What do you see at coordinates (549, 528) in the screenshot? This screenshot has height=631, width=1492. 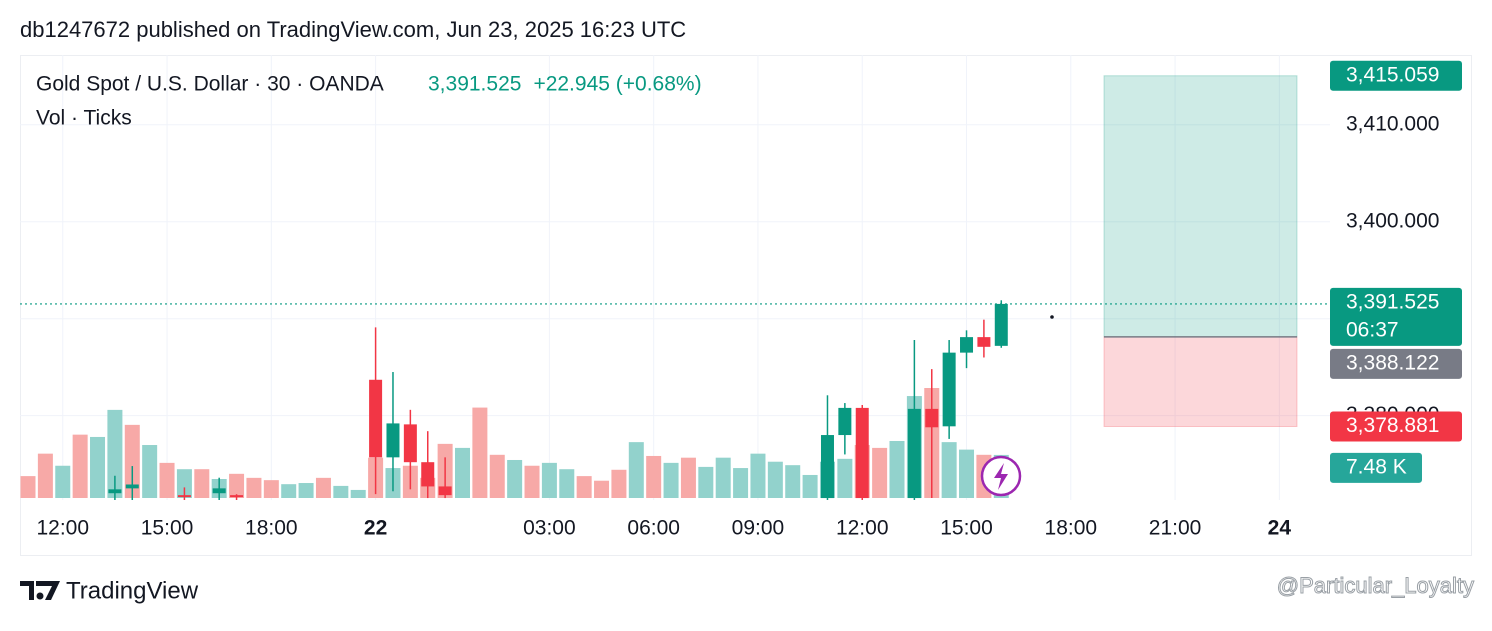 I see `x-tick-label: 03:00` at bounding box center [549, 528].